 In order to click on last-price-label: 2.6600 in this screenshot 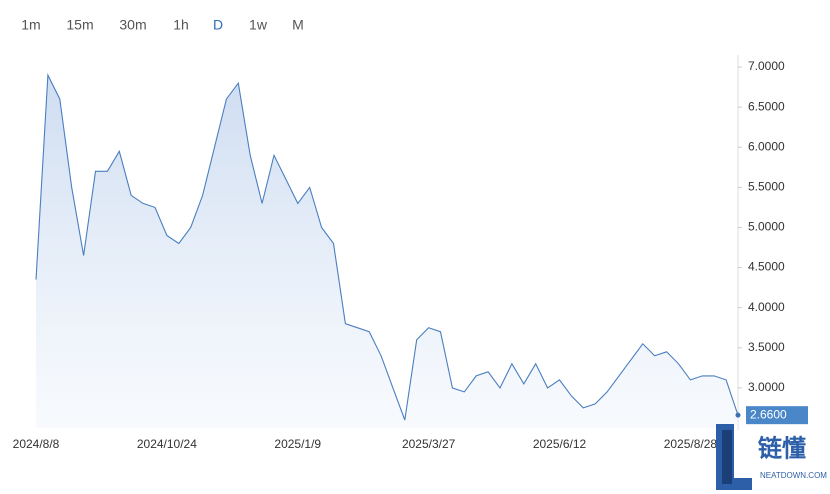, I will do `click(768, 414)`.